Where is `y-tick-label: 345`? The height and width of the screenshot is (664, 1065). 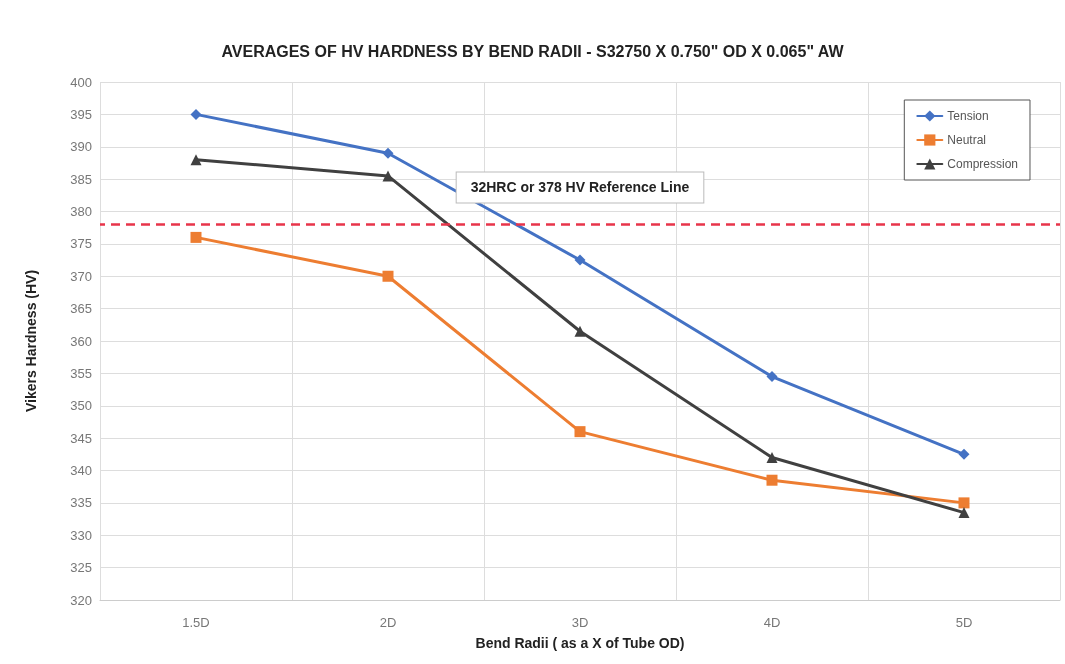
y-tick-label: 345 is located at coordinates (81, 438).